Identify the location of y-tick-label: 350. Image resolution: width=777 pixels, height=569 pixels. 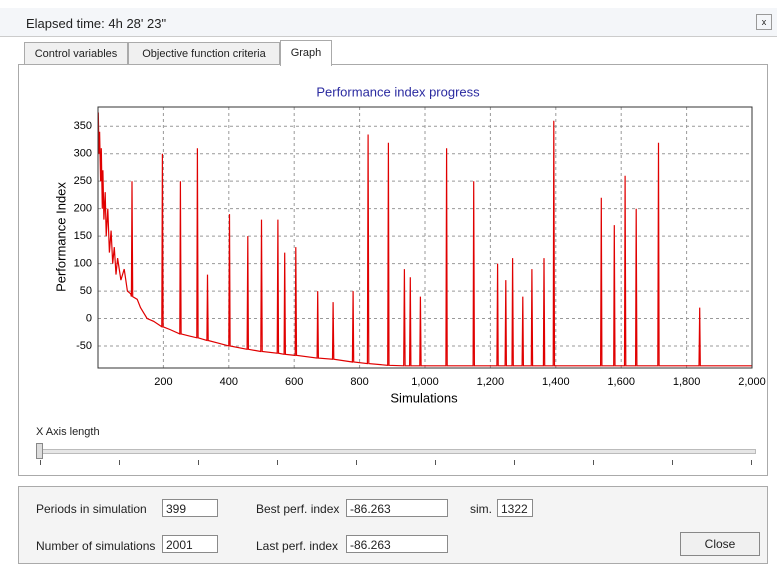
(83, 126).